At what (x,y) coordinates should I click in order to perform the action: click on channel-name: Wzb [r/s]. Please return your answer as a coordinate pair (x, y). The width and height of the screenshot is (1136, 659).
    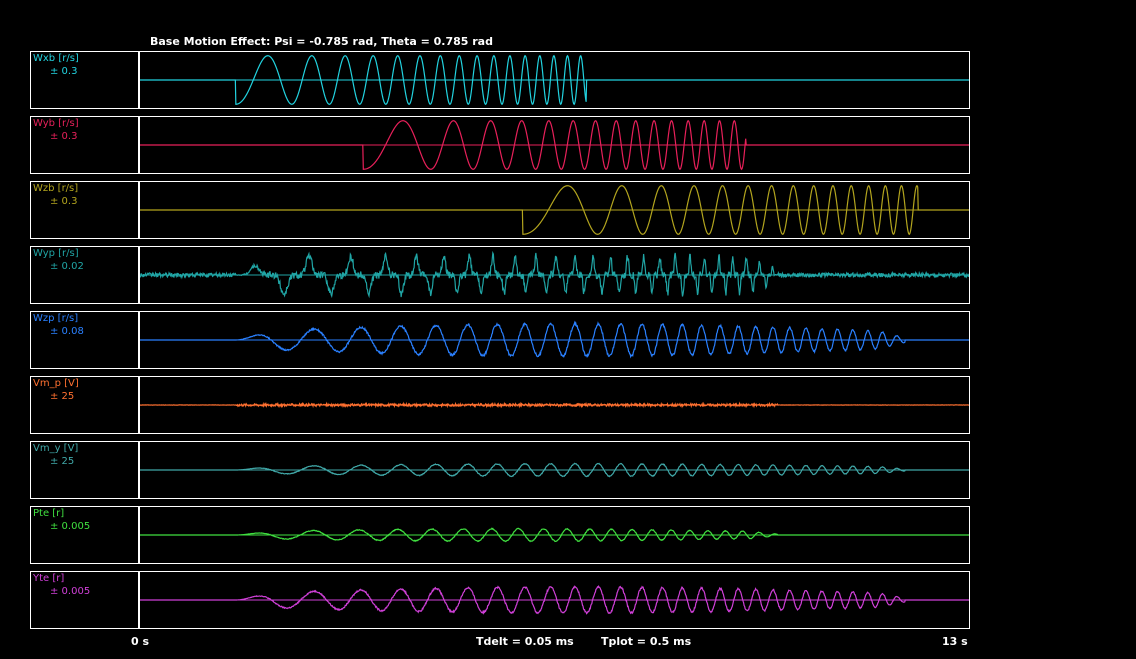
    Looking at the image, I should click on (56, 188).